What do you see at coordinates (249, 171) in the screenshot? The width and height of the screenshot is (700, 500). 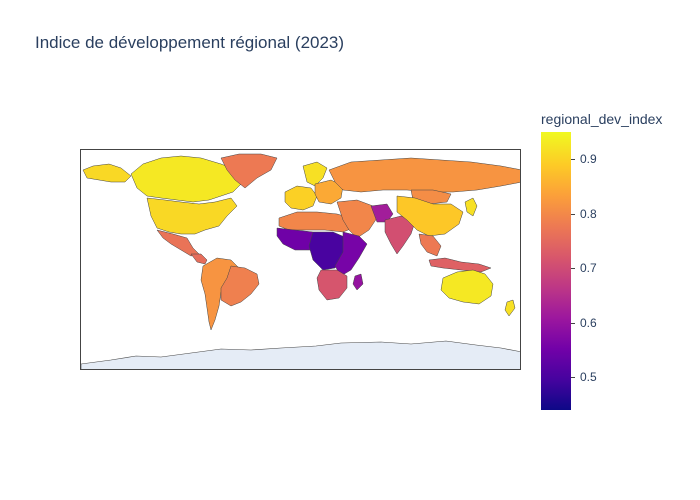 I see `region-greenland` at bounding box center [249, 171].